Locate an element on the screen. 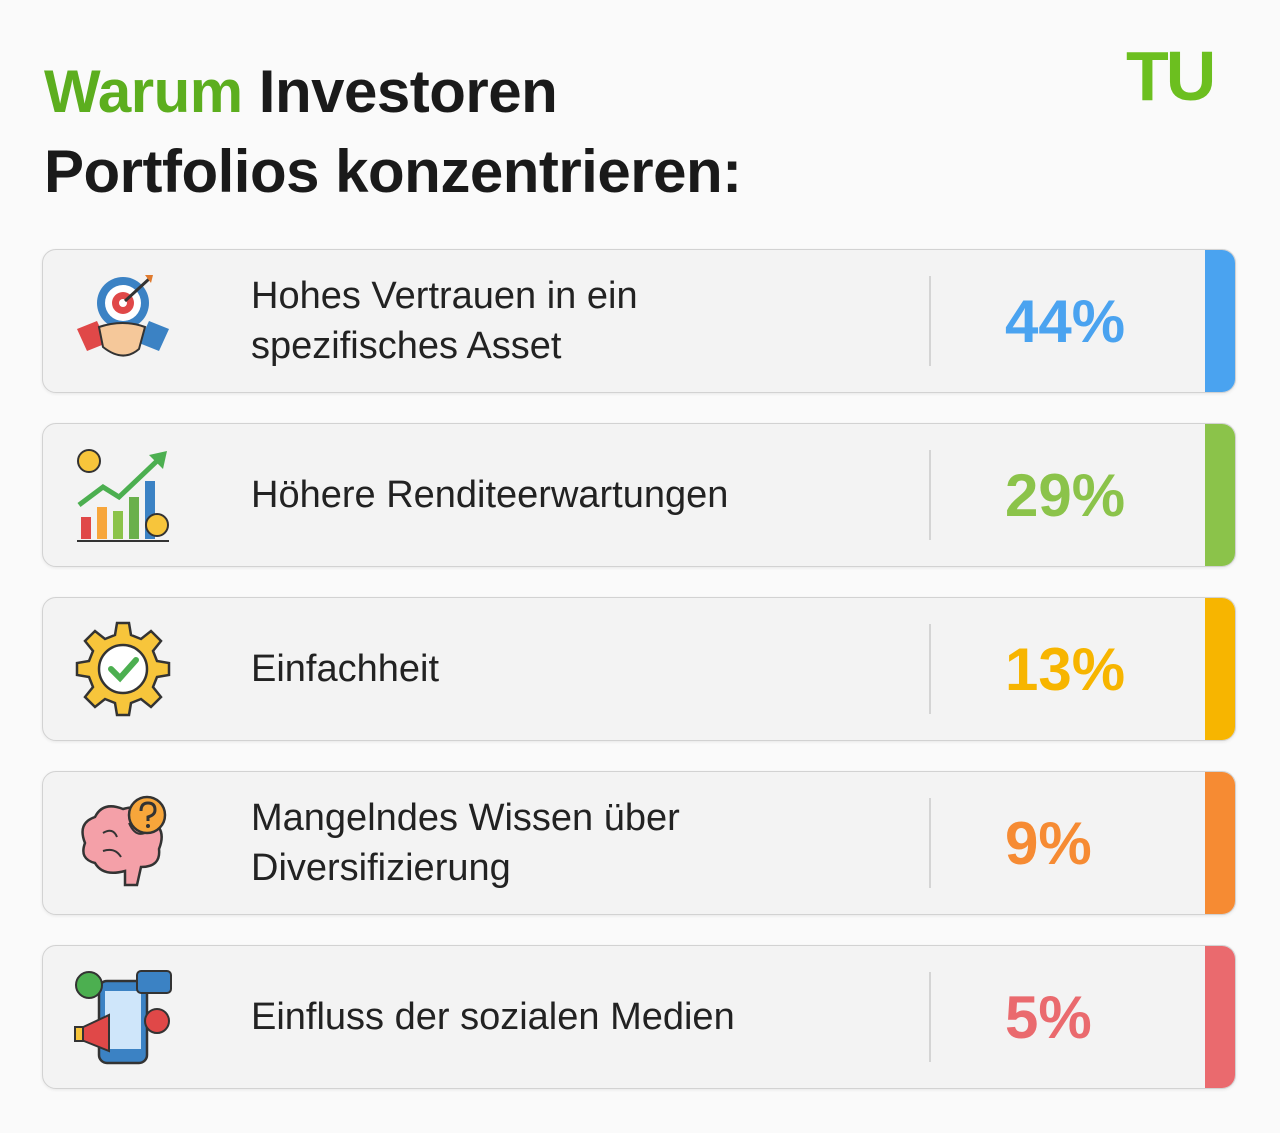 The image size is (1280, 1133). item-label: Höhere Renditeerwartungen is located at coordinates (489, 495).